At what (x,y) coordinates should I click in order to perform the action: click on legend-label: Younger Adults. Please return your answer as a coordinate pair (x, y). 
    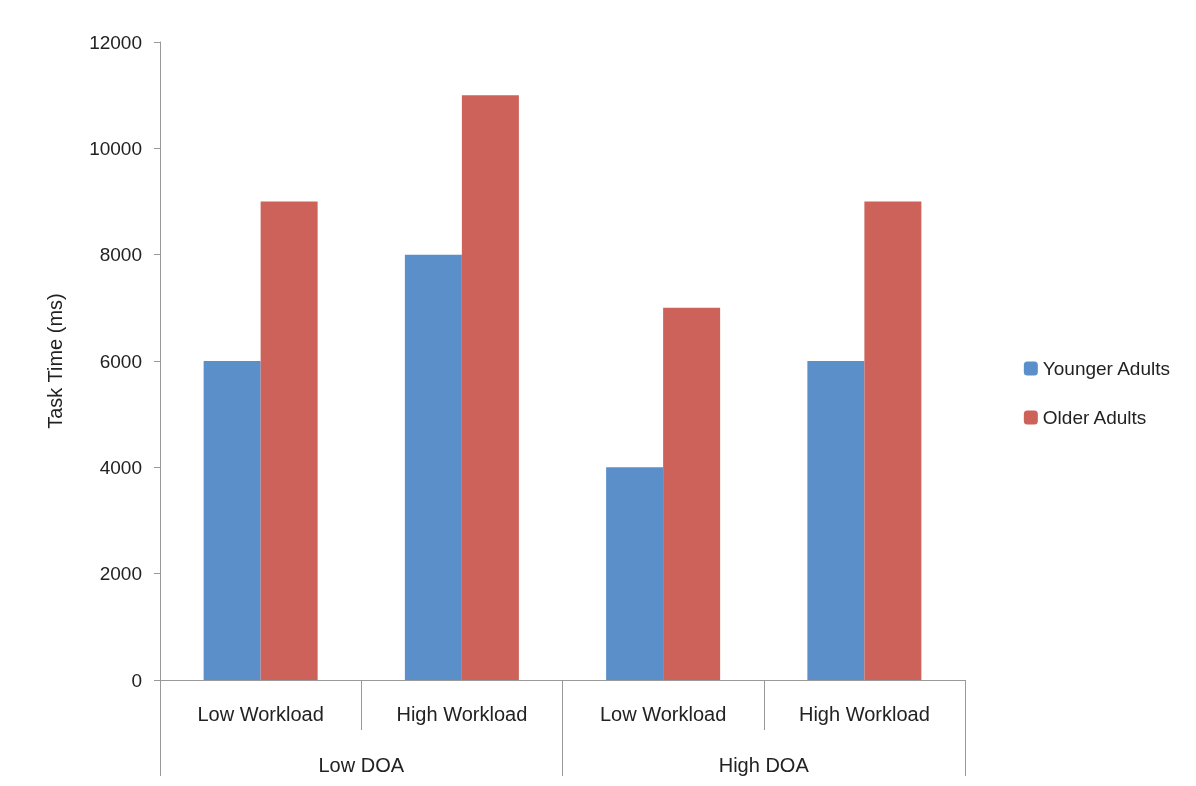
    Looking at the image, I should click on (1106, 368).